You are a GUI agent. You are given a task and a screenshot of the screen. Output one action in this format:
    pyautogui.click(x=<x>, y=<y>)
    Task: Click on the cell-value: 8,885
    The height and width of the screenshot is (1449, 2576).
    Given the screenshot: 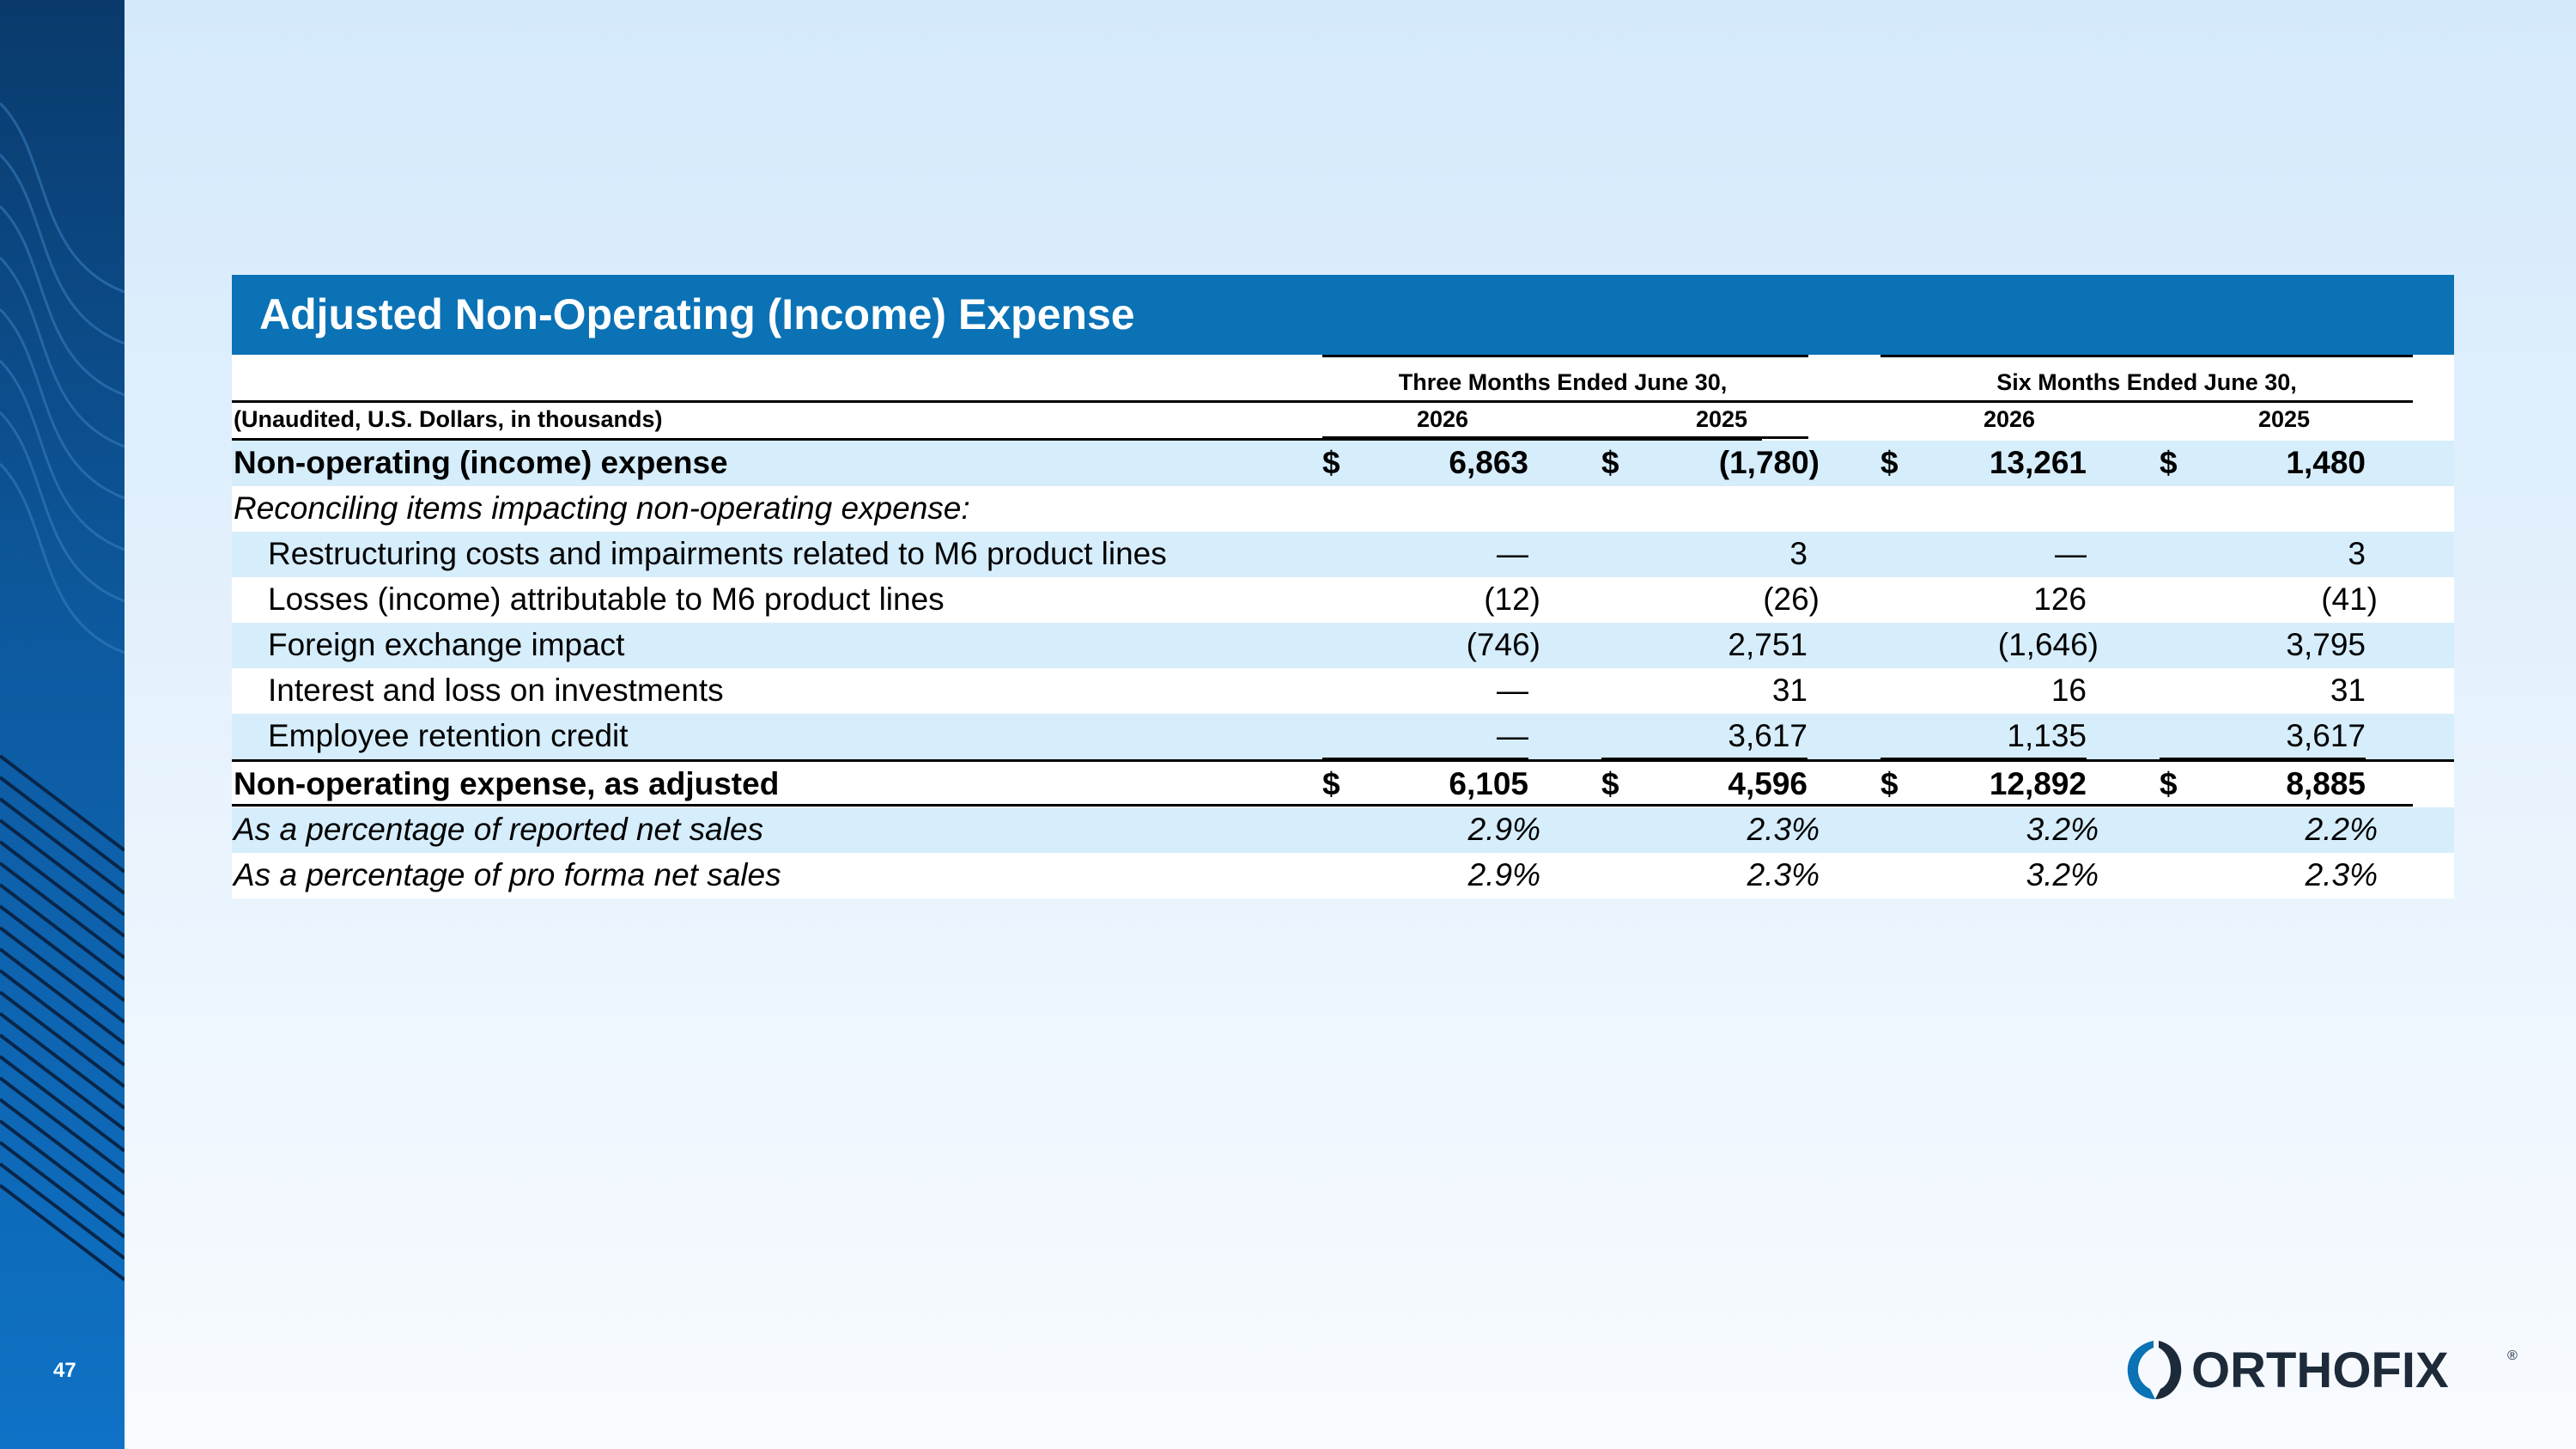 What is the action you would take?
    pyautogui.click(x=2326, y=783)
    